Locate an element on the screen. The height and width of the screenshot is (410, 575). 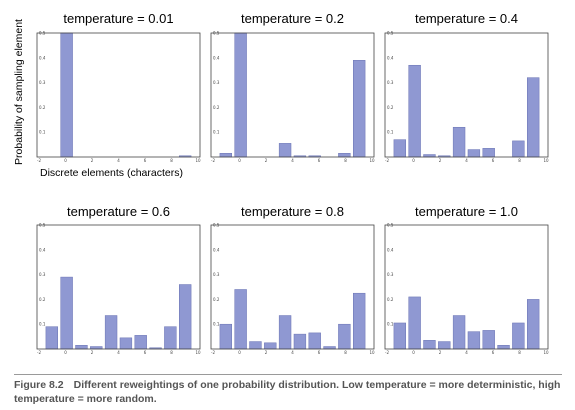
figure-number: Figure 8.2 is located at coordinates (39, 385).